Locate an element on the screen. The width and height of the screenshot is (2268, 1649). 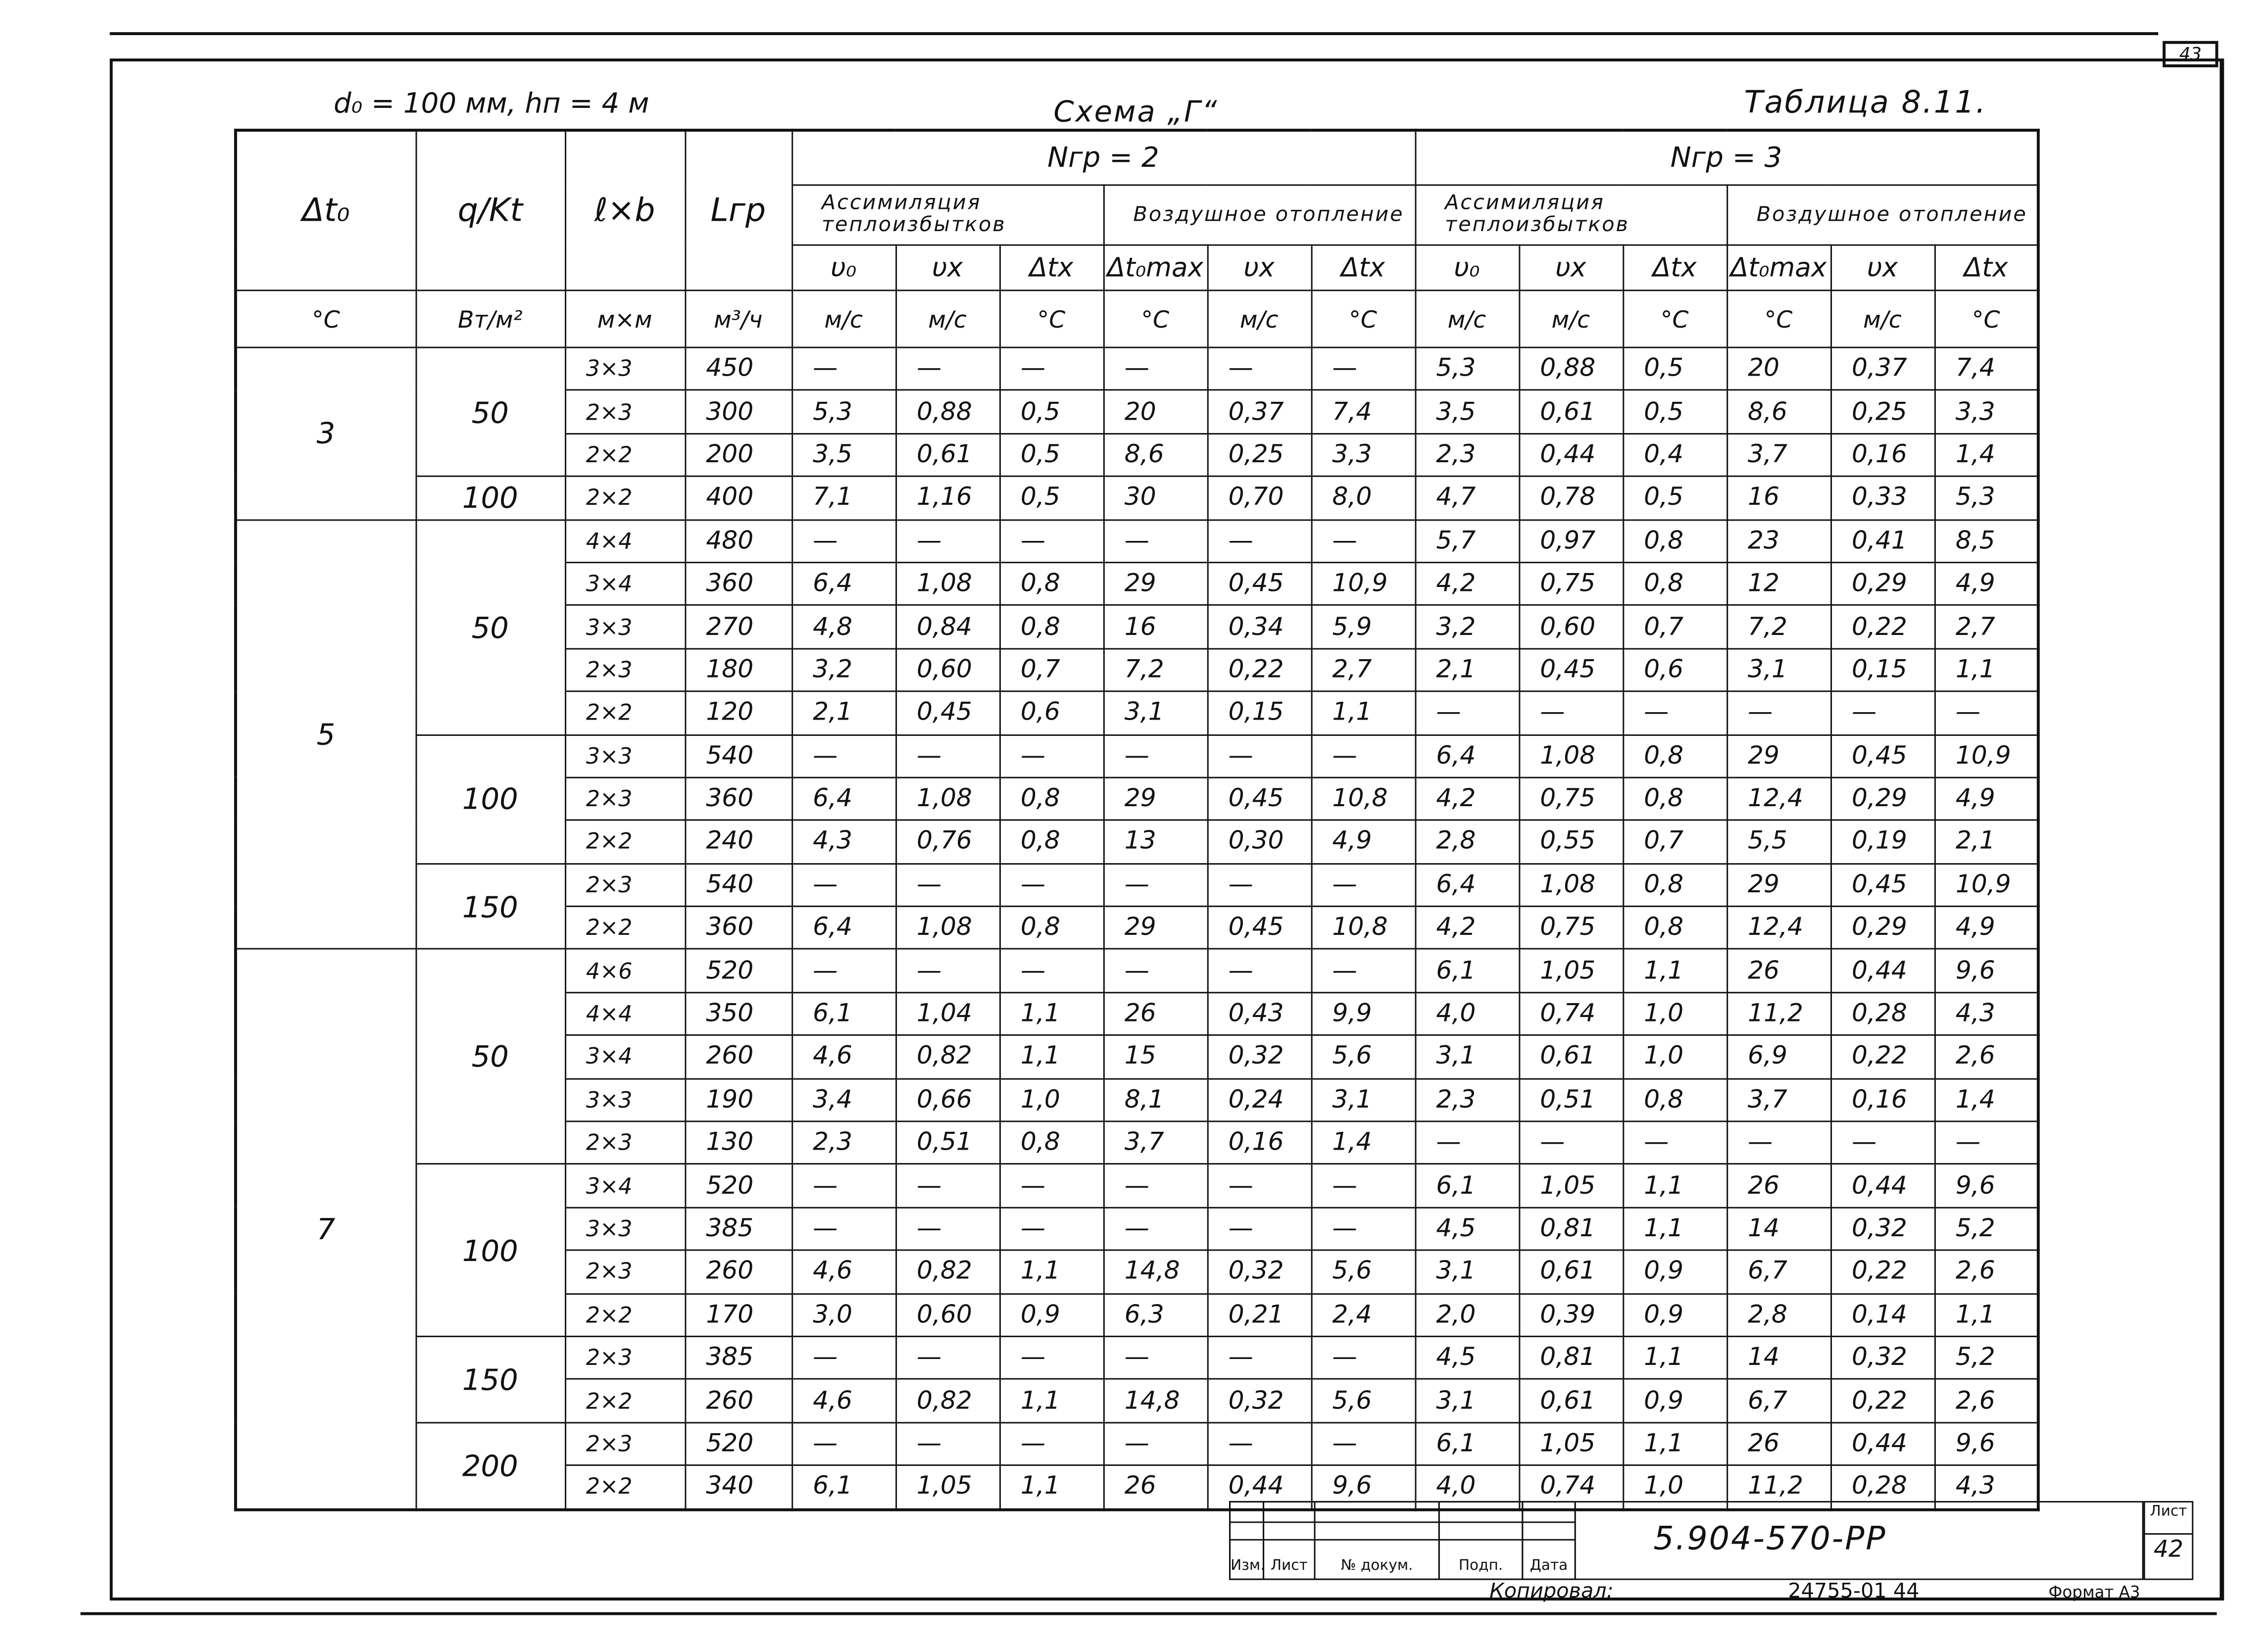
scheme: Схема „Г“ is located at coordinates (1136, 111).